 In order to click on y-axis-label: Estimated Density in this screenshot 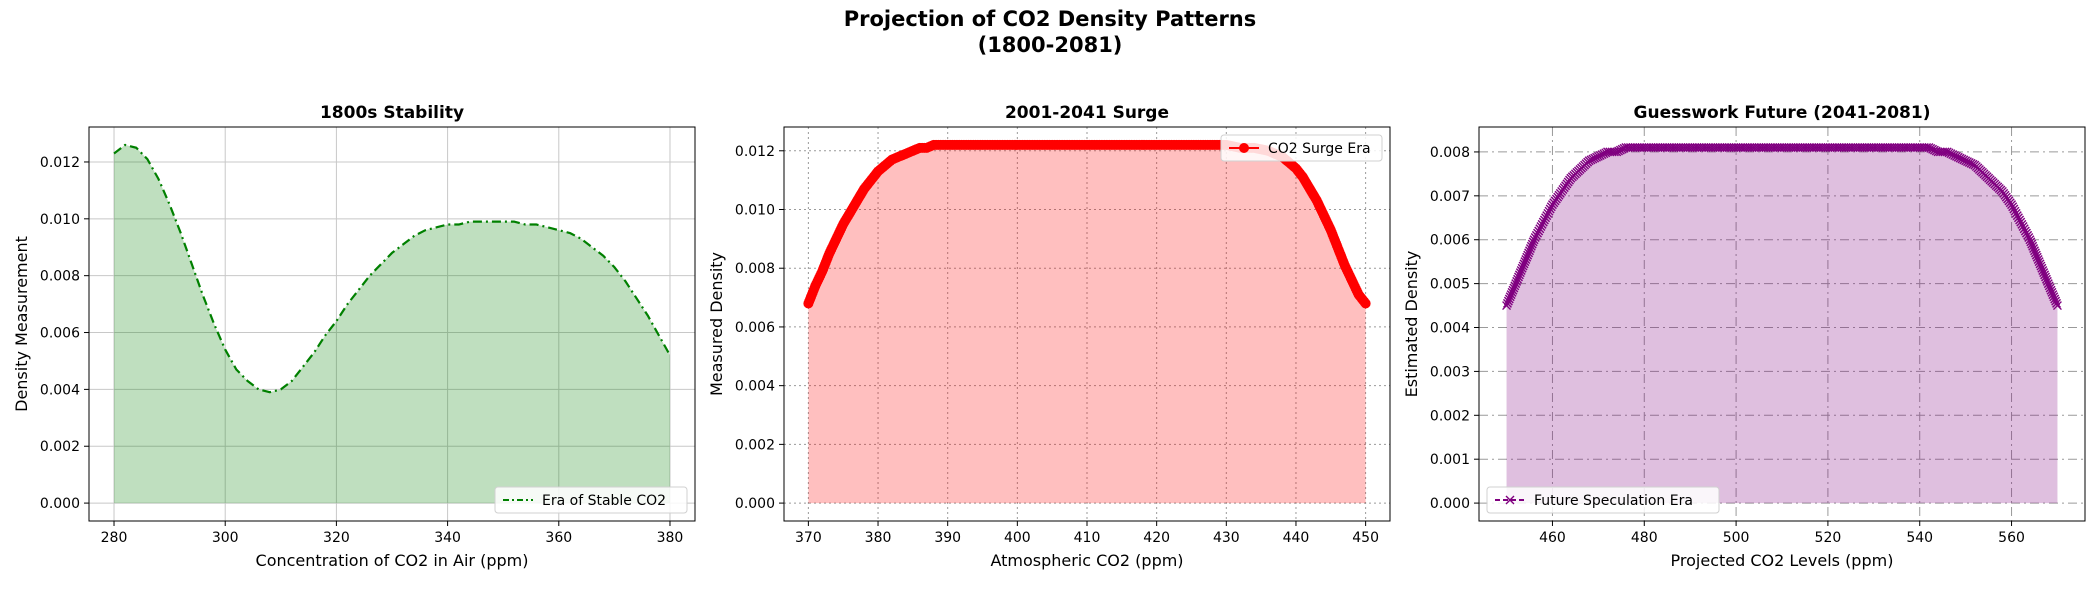, I will do `click(1411, 324)`.